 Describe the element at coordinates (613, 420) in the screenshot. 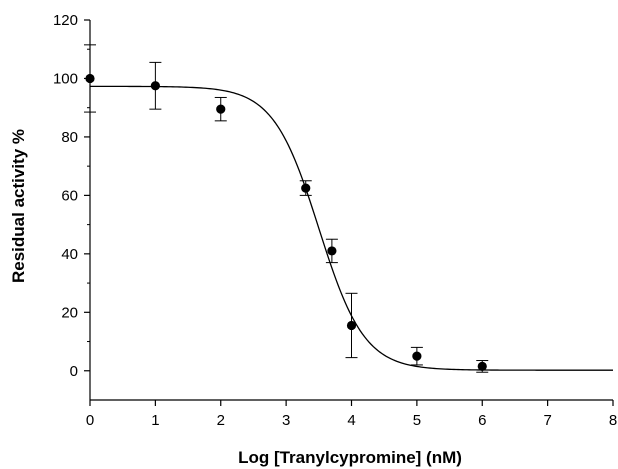

I see `x-tick-label: 8` at that location.